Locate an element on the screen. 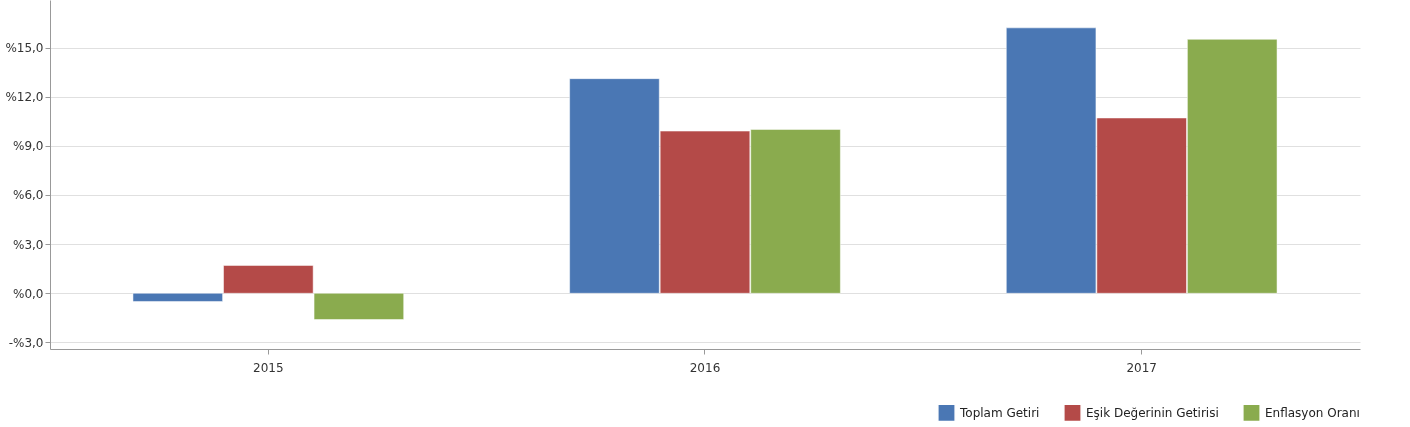 The height and width of the screenshot is (427, 1410). y-tick-label: %9,0 is located at coordinates (28, 146).